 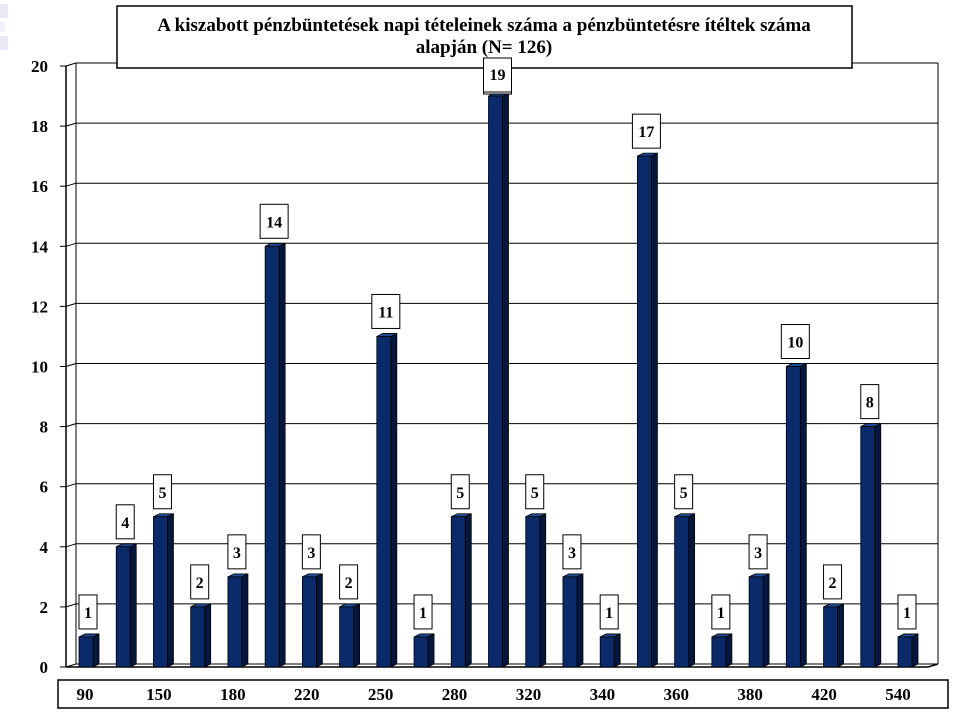 I want to click on y-tick-label: 20, so click(x=39, y=66).